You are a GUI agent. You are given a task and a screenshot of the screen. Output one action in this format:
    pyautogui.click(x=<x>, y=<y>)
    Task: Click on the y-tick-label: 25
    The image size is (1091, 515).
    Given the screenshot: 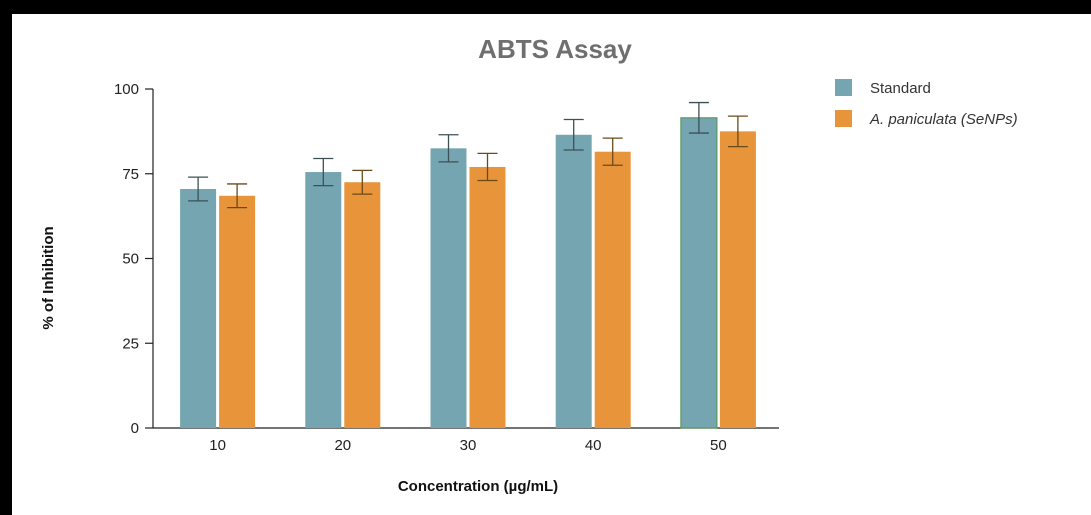 What is the action you would take?
    pyautogui.click(x=130, y=343)
    